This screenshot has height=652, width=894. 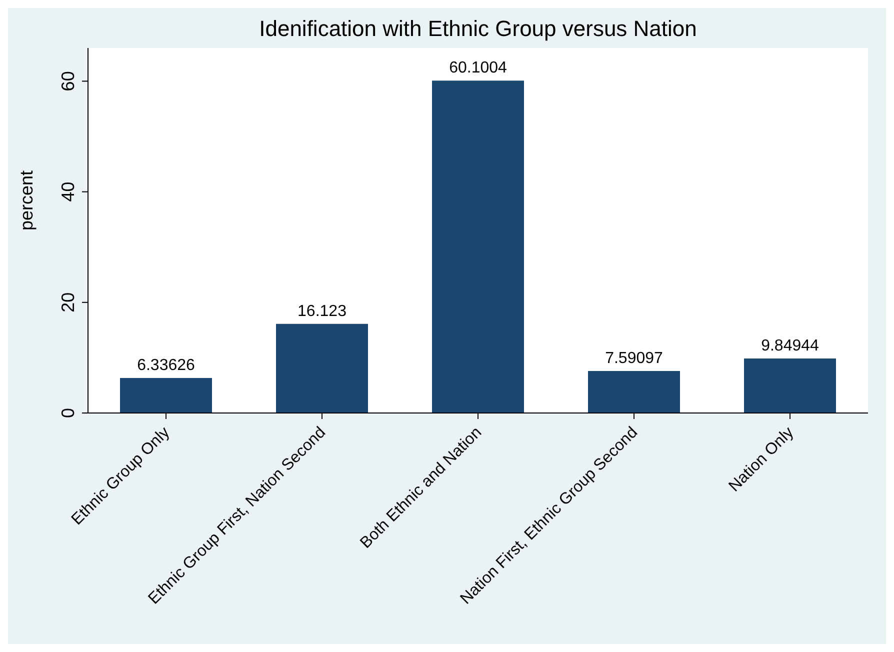 What do you see at coordinates (790, 346) in the screenshot?
I see `data-label: 9.84944` at bounding box center [790, 346].